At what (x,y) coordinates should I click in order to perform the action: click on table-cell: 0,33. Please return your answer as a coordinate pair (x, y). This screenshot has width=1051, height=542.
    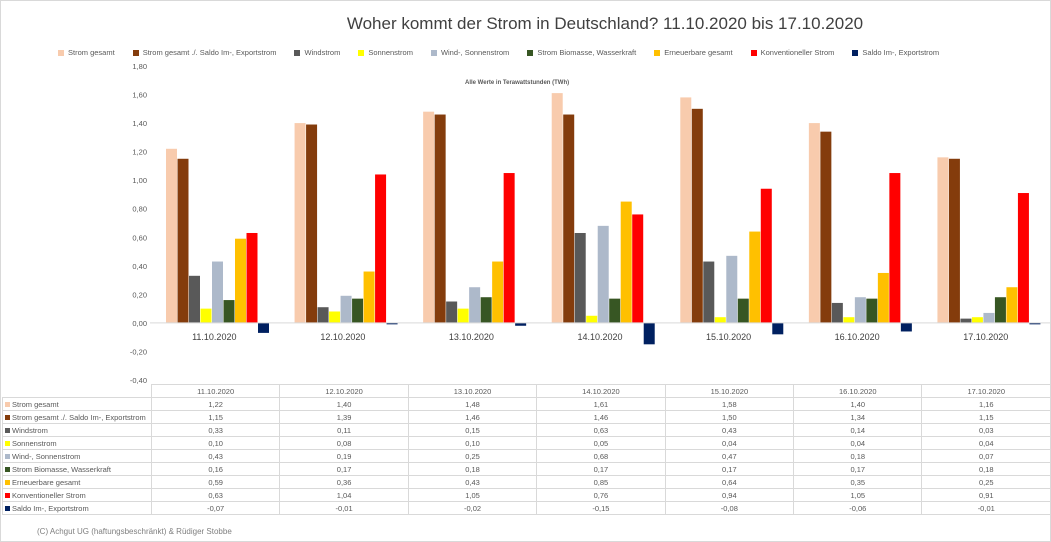
    Looking at the image, I should click on (215, 430).